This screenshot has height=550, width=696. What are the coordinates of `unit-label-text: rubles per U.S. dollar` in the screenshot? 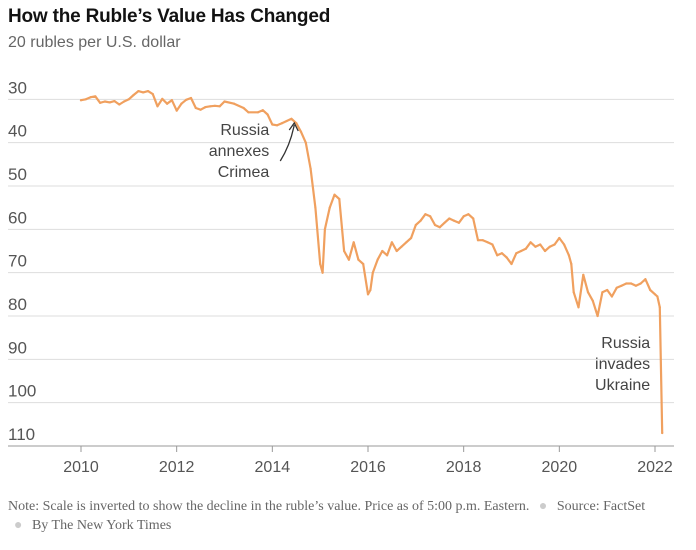 It's located at (105, 42).